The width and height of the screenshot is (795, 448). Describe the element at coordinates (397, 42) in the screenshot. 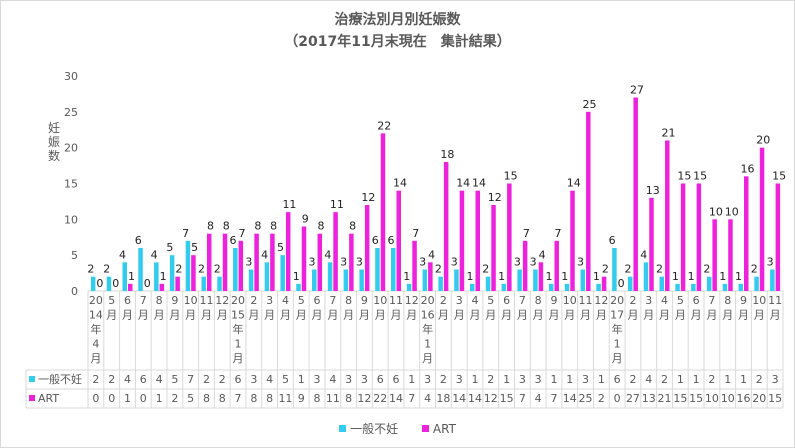

I see `chart-subtitle: （2017年11月末現在 集計結果）` at that location.